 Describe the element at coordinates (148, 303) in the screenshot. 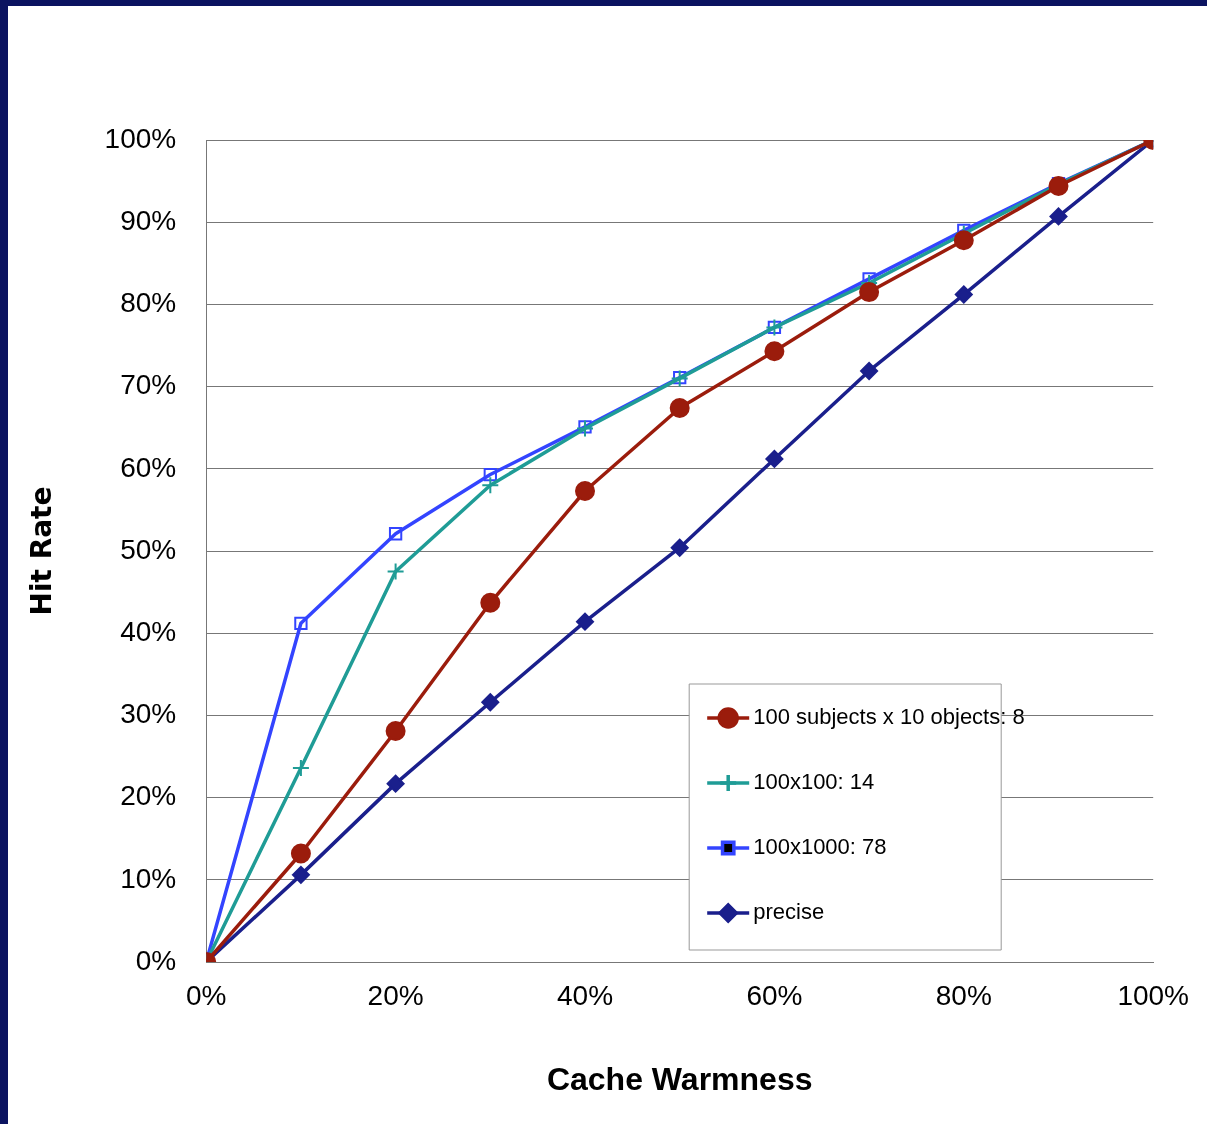

I see `y-tick-label: 80%` at that location.